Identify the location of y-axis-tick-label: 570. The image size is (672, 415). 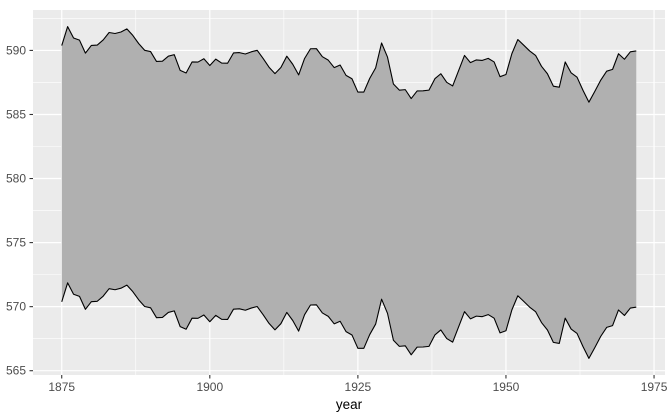
(16, 307).